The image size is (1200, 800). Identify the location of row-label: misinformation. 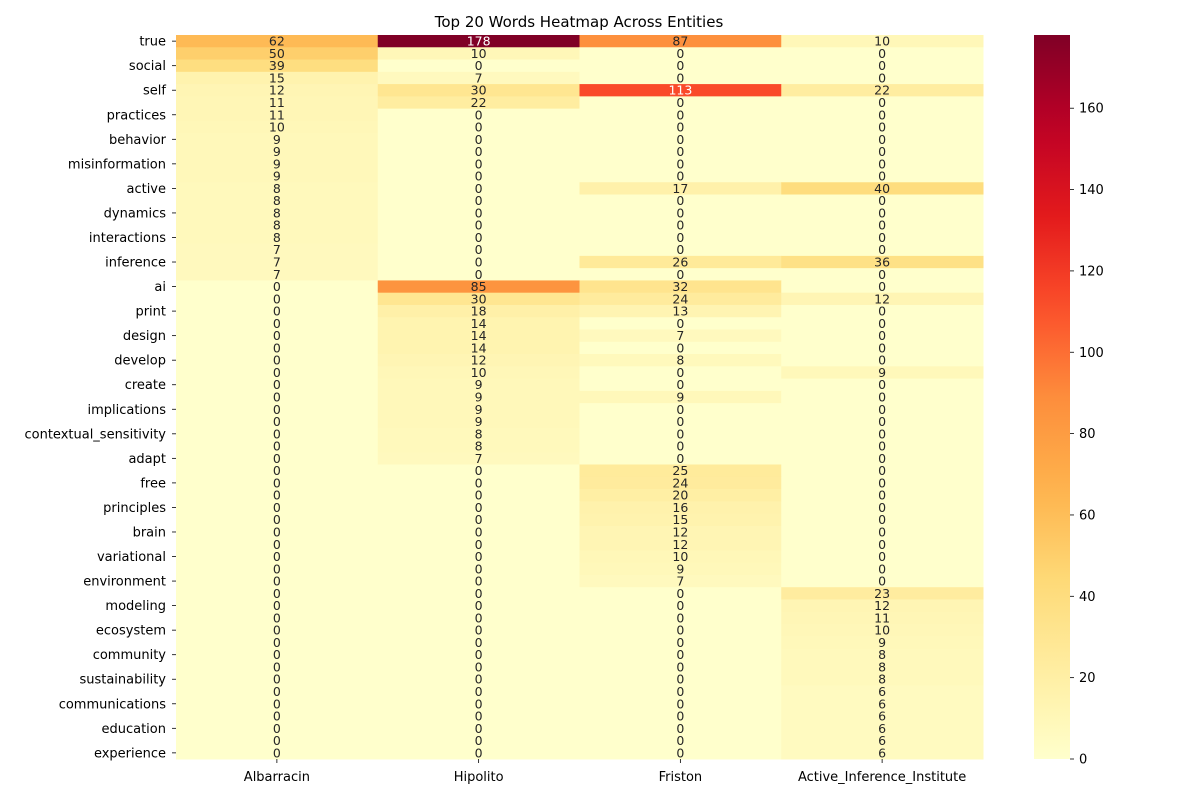
(117, 164).